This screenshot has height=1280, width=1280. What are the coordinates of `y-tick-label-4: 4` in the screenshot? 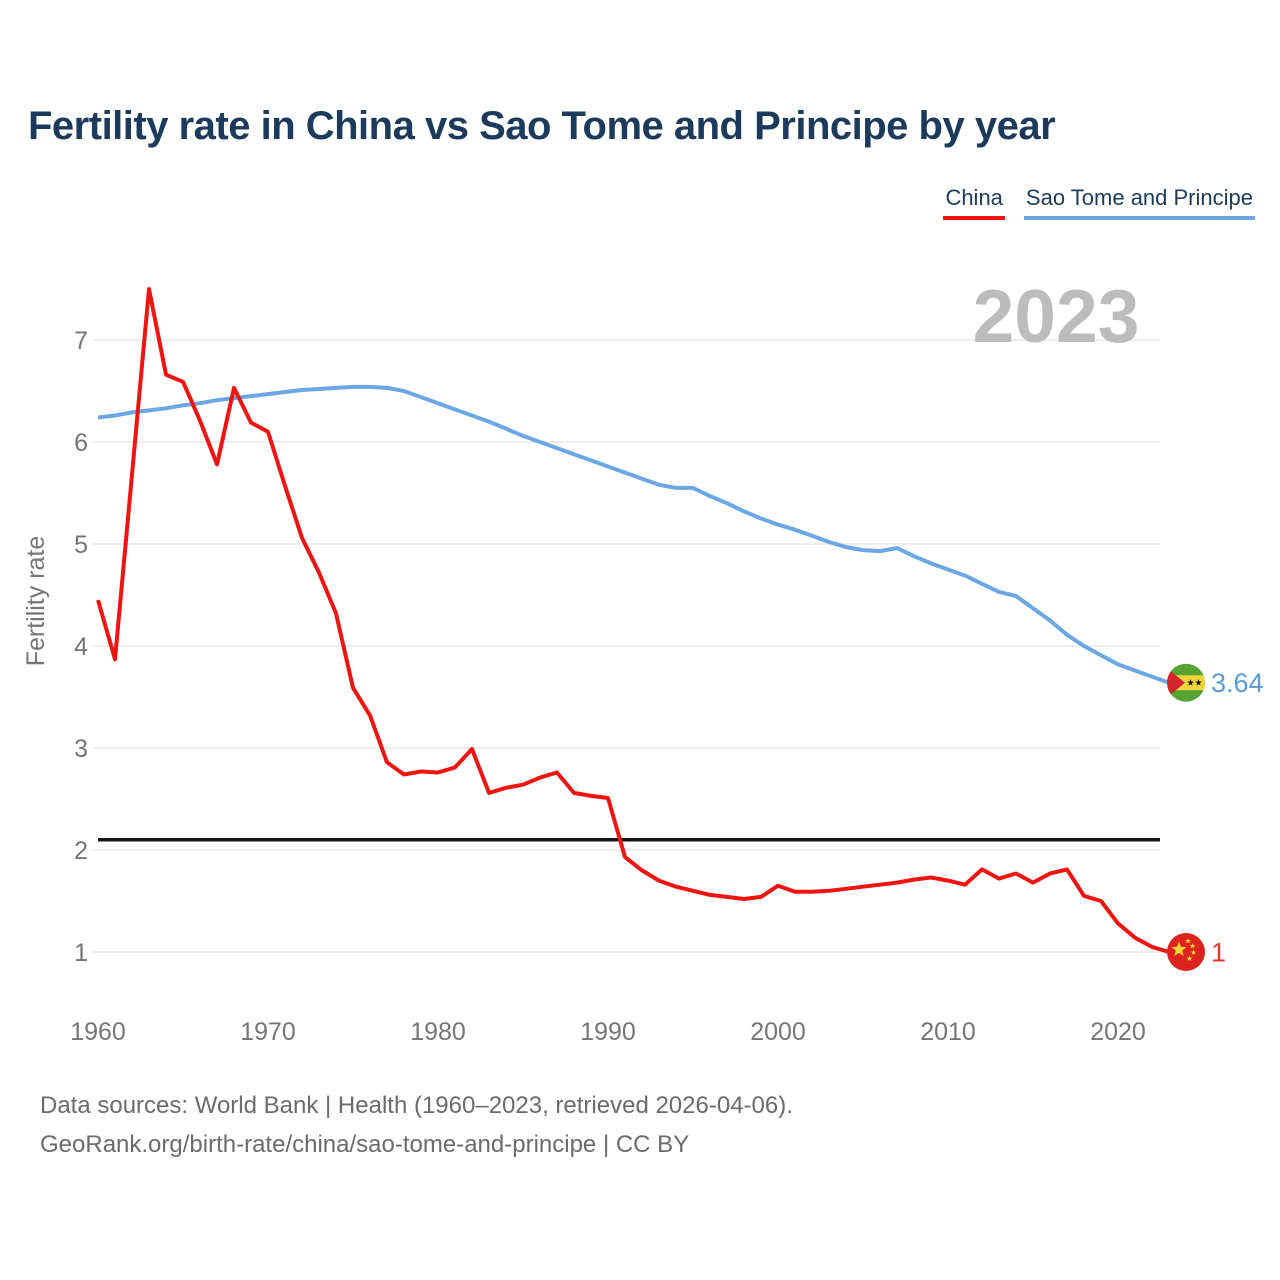 It's located at (81, 647).